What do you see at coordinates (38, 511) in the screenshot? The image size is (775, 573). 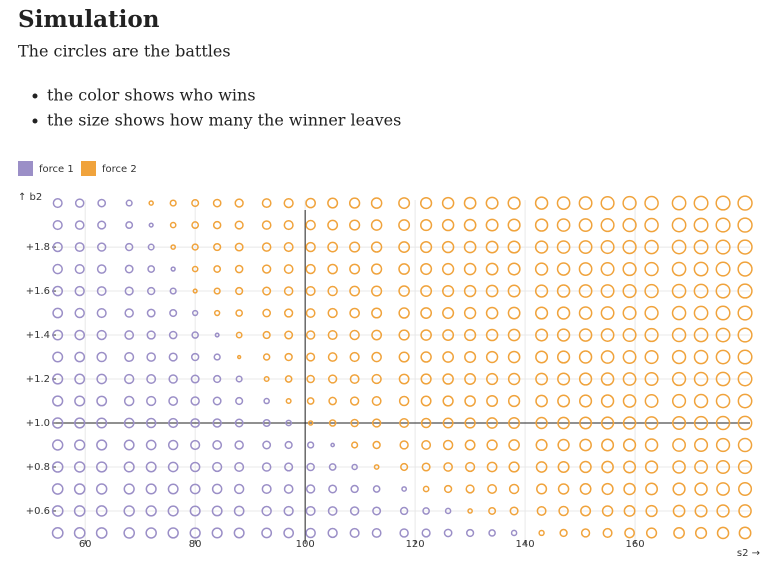 I see `y-tick-label: +0.6` at bounding box center [38, 511].